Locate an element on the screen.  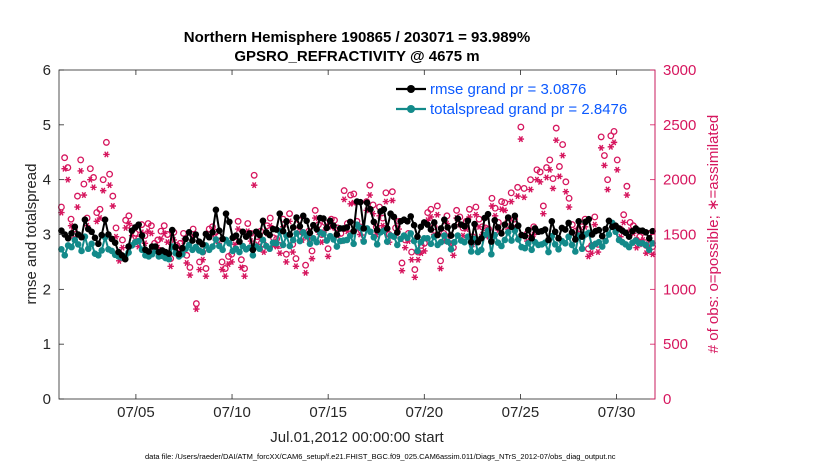
x-tick-label: 07/25 is located at coordinates (521, 412).